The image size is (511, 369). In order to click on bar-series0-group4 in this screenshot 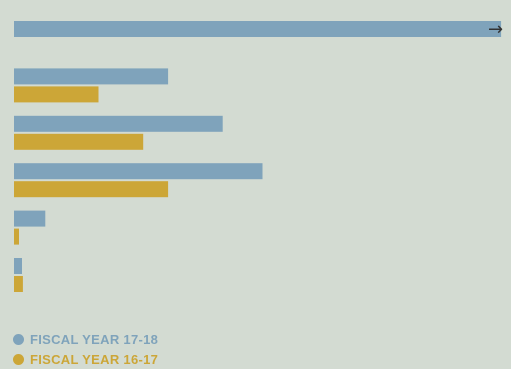, I will do `click(30, 218)`.